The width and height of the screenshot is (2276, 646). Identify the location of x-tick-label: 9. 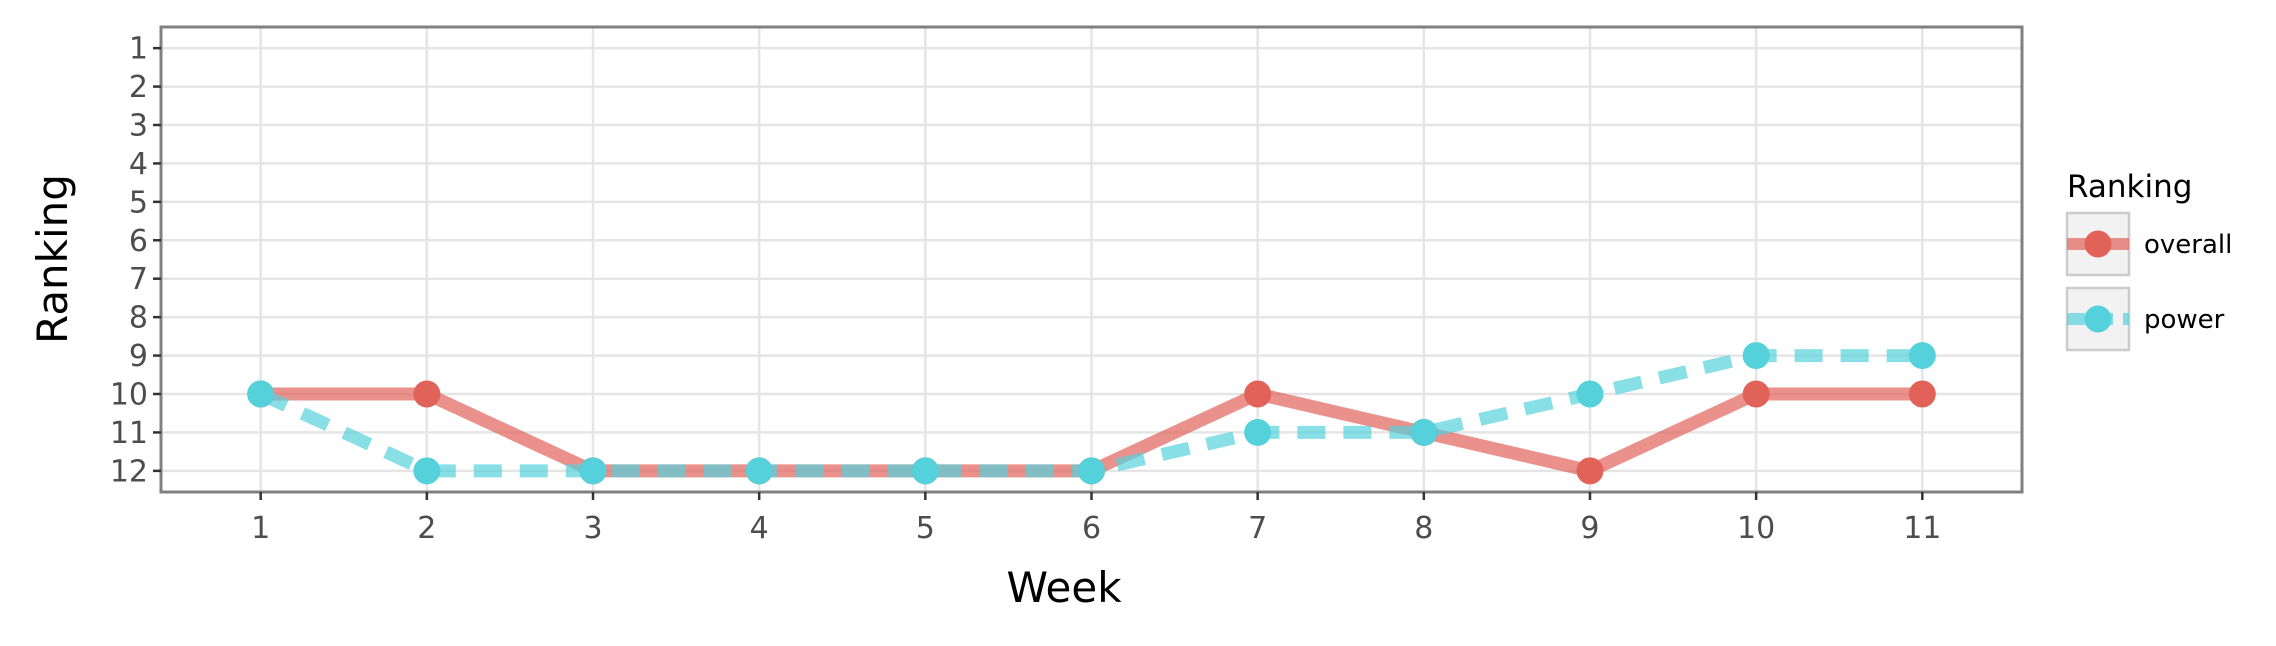
(1589, 528).